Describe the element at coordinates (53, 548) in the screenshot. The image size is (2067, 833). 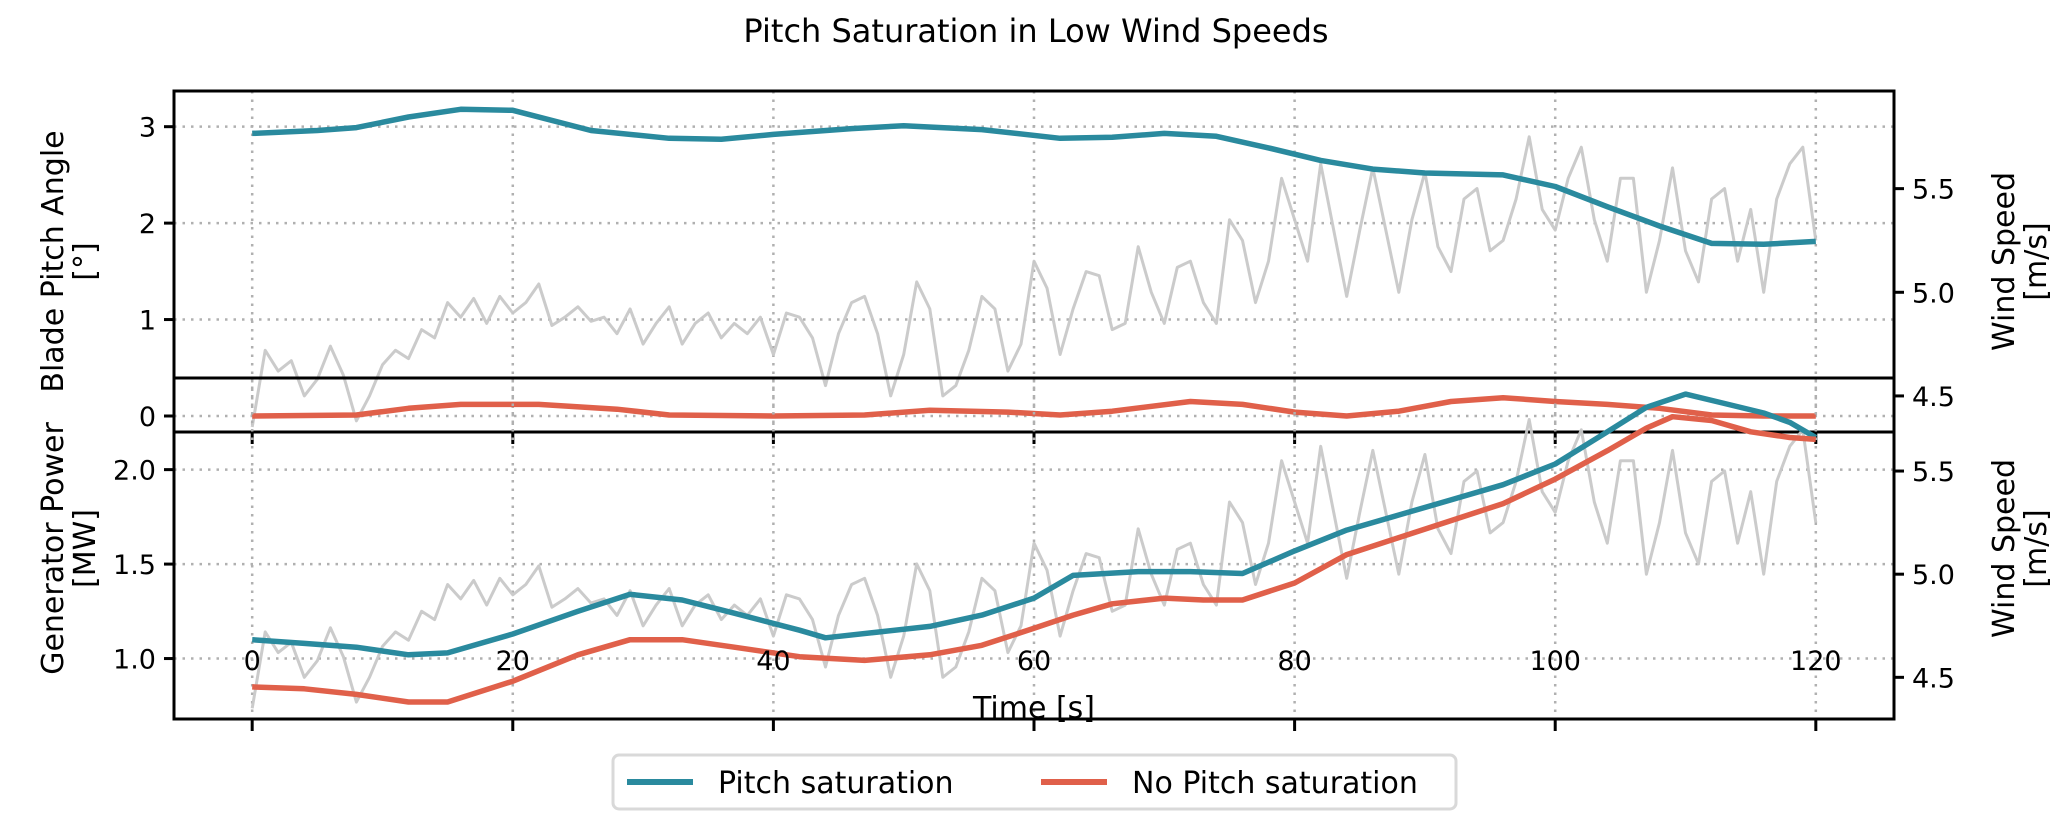
I see `y-axis-label-line: Generator Power` at that location.